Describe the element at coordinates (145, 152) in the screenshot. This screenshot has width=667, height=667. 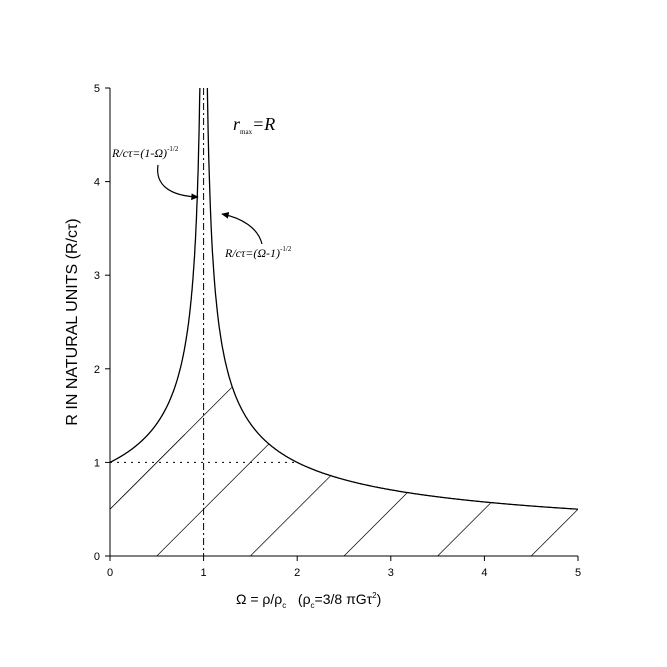
I see `annotation-left-curve: R/cτ=(1-Ω)-1/2` at that location.